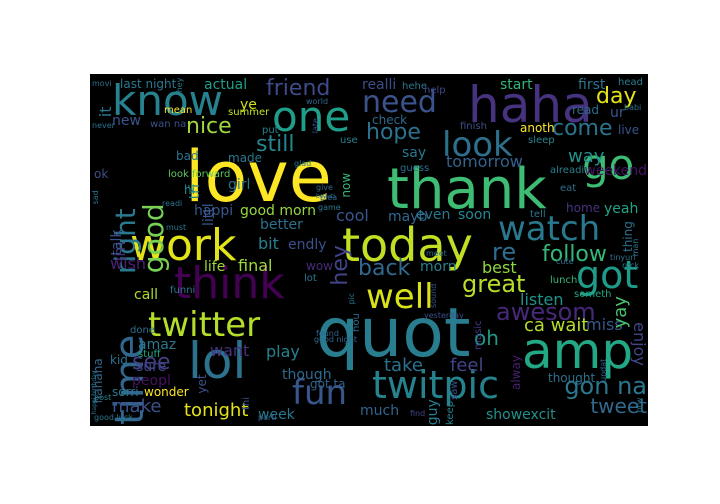  What do you see at coordinates (268, 243) in the screenshot?
I see `word: bit` at bounding box center [268, 243].